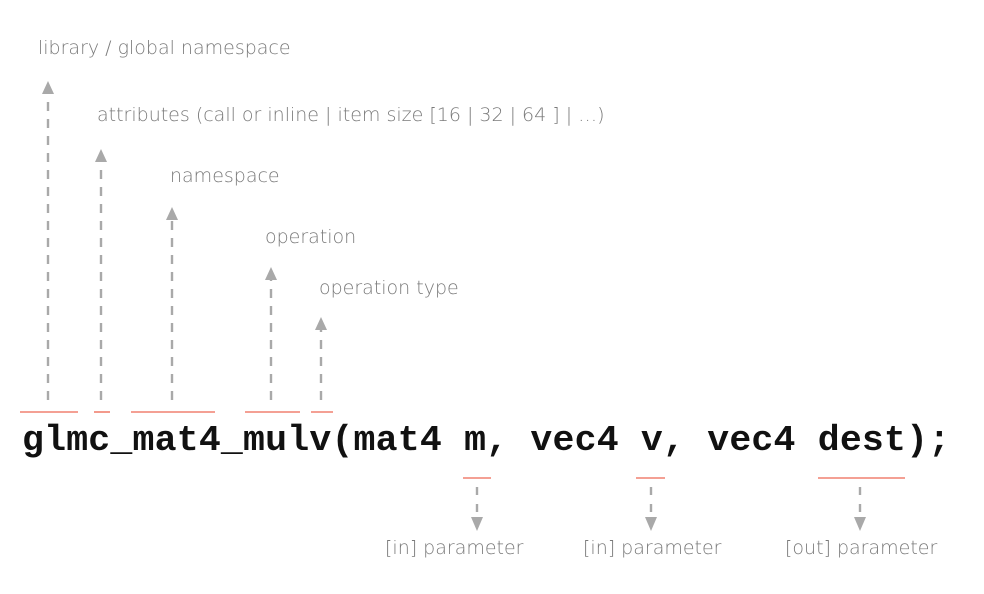 The height and width of the screenshot is (594, 984). I want to click on label-in-parameter-m: [in] parameter, so click(454, 548).